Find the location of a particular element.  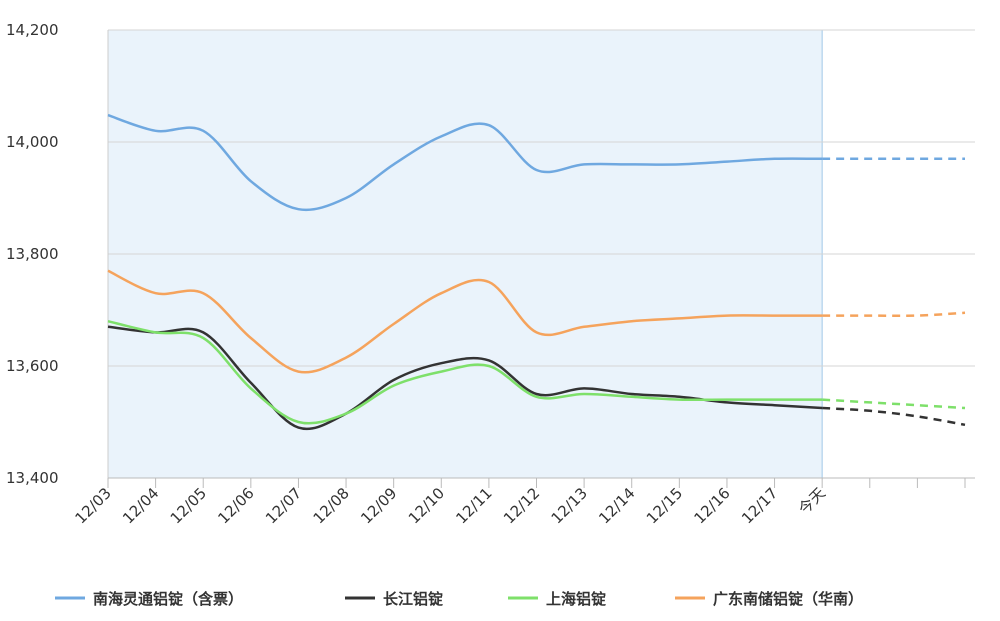

x-tick-label: 12/14 is located at coordinates (616, 505).